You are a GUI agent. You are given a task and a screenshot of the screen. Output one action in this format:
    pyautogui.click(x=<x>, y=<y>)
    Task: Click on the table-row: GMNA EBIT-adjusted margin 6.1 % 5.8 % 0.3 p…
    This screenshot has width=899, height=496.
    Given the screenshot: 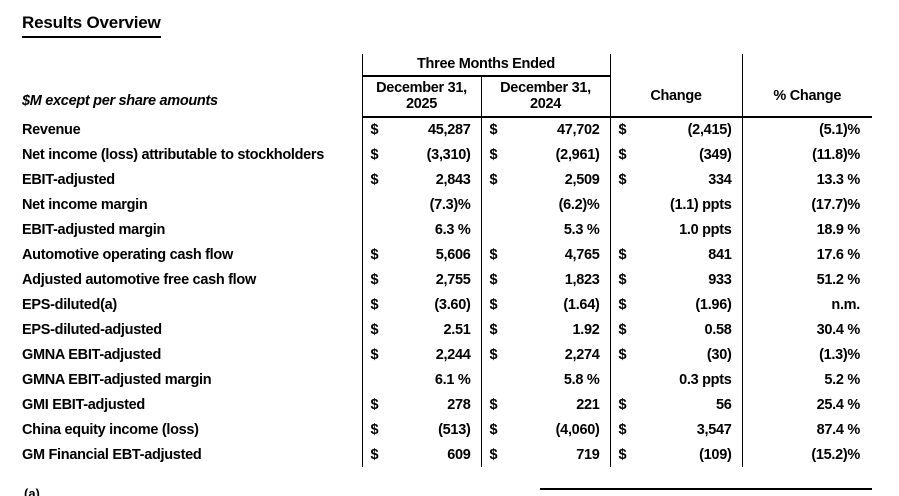 What is the action you would take?
    pyautogui.click(x=447, y=379)
    